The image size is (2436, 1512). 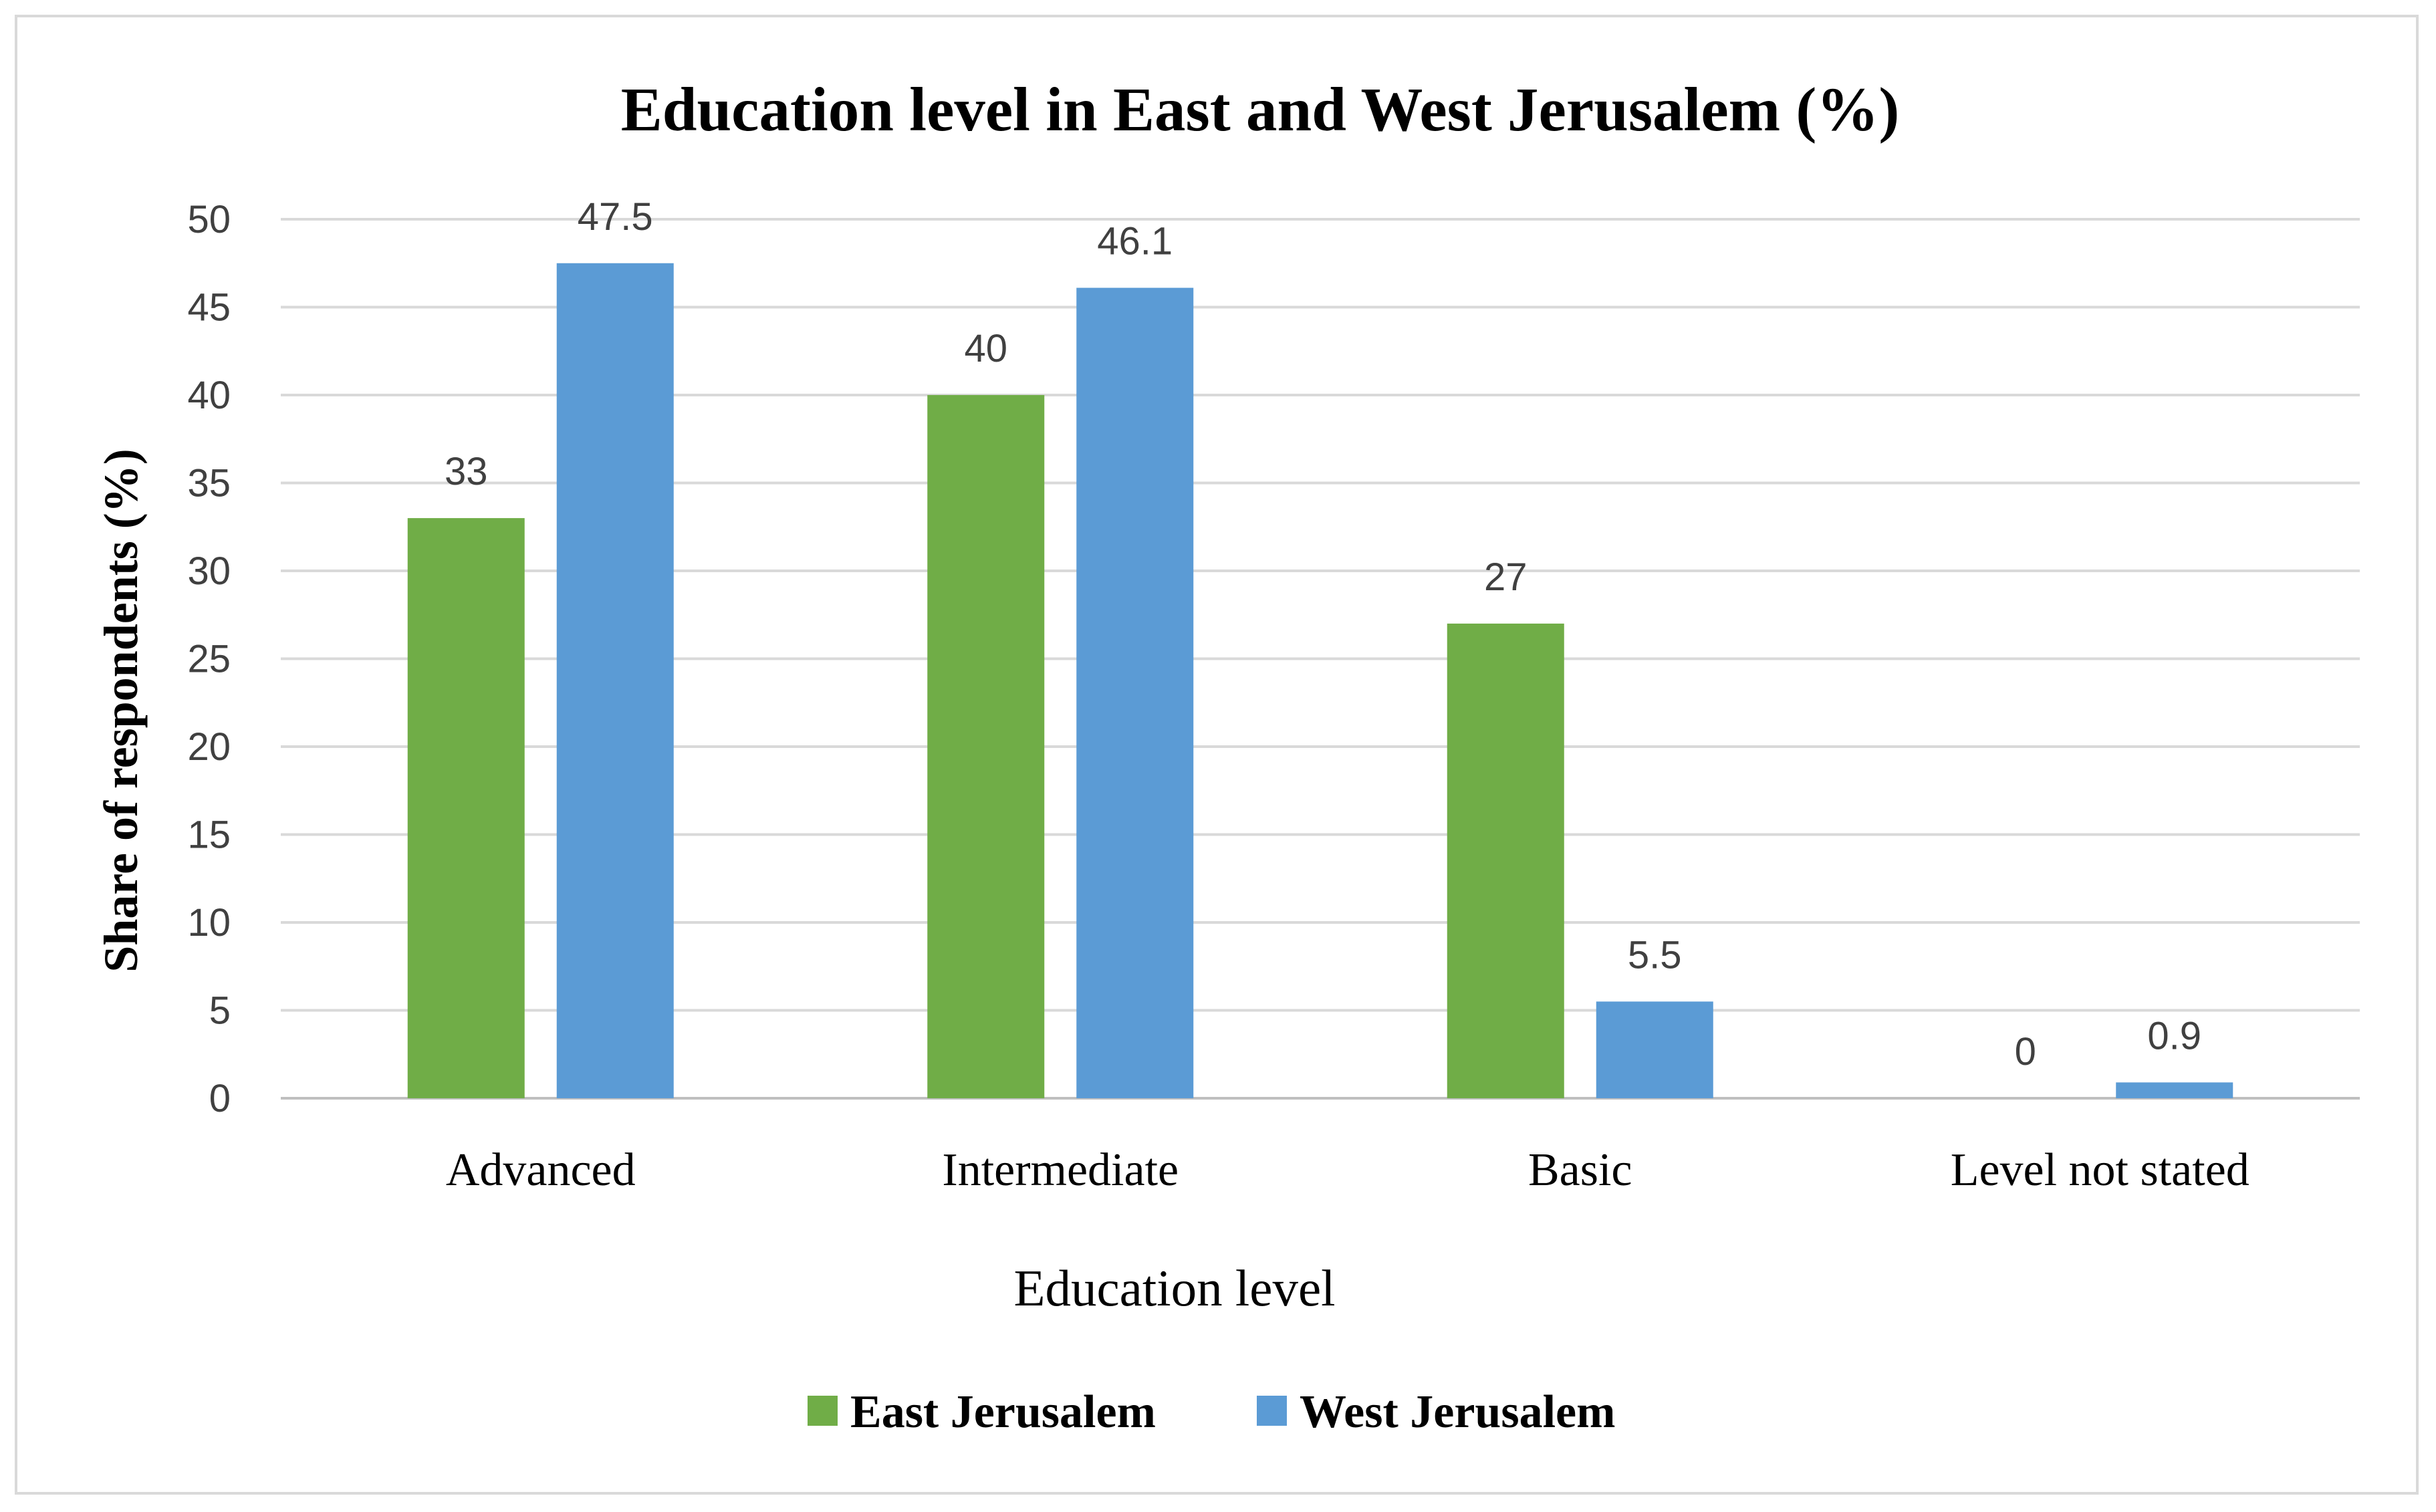 I want to click on data-label: 5.5, so click(x=1655, y=955).